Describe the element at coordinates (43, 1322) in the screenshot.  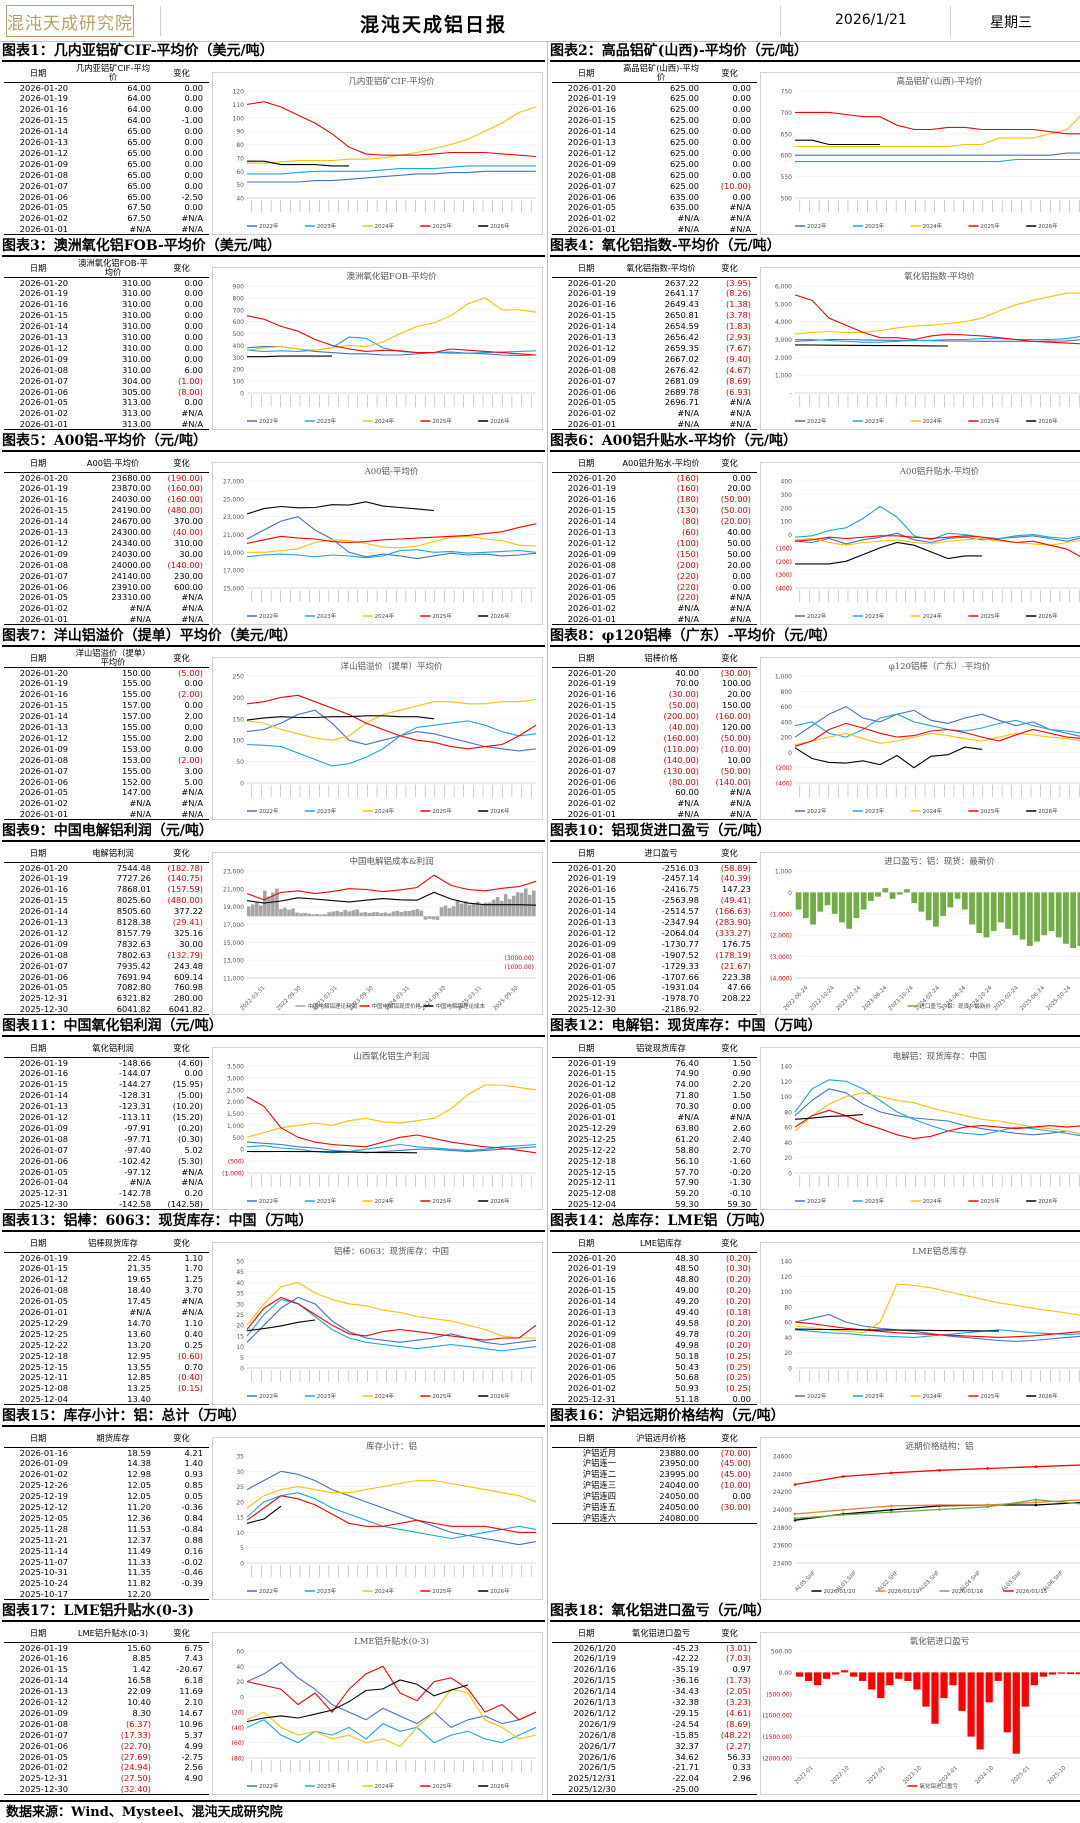
I see `date-cell: 2025-12-29` at that location.